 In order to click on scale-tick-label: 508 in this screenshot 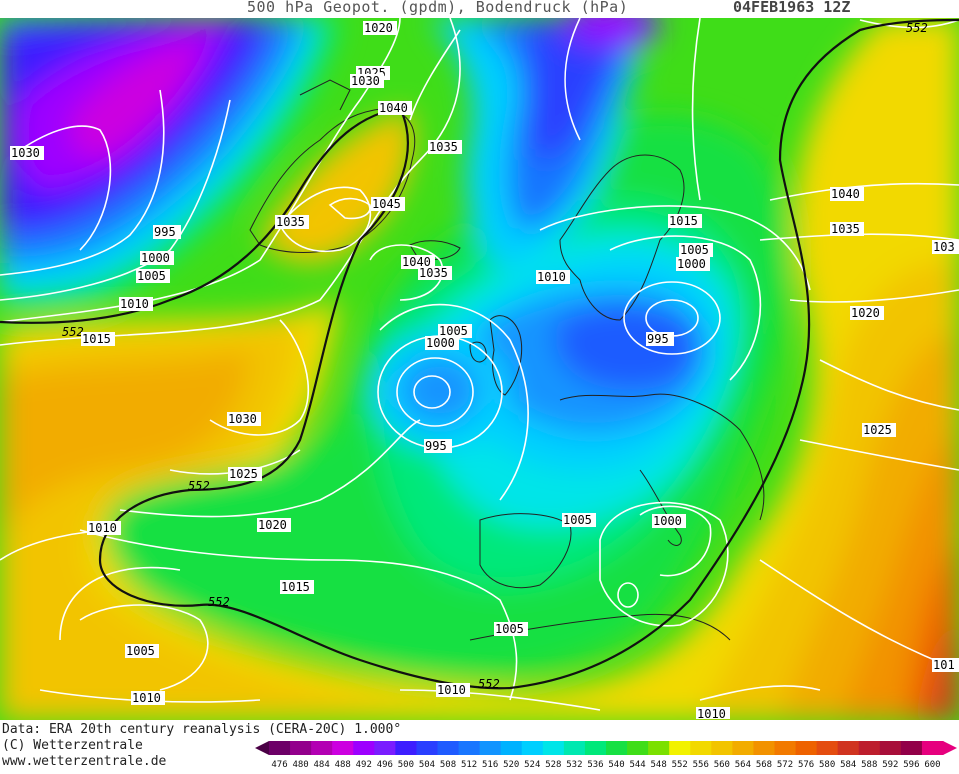, I will do `click(448, 765)`.